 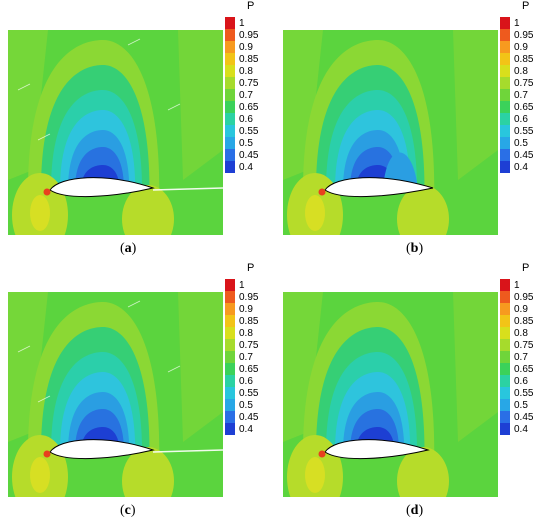 I want to click on caption-a: (a), so click(x=128, y=249).